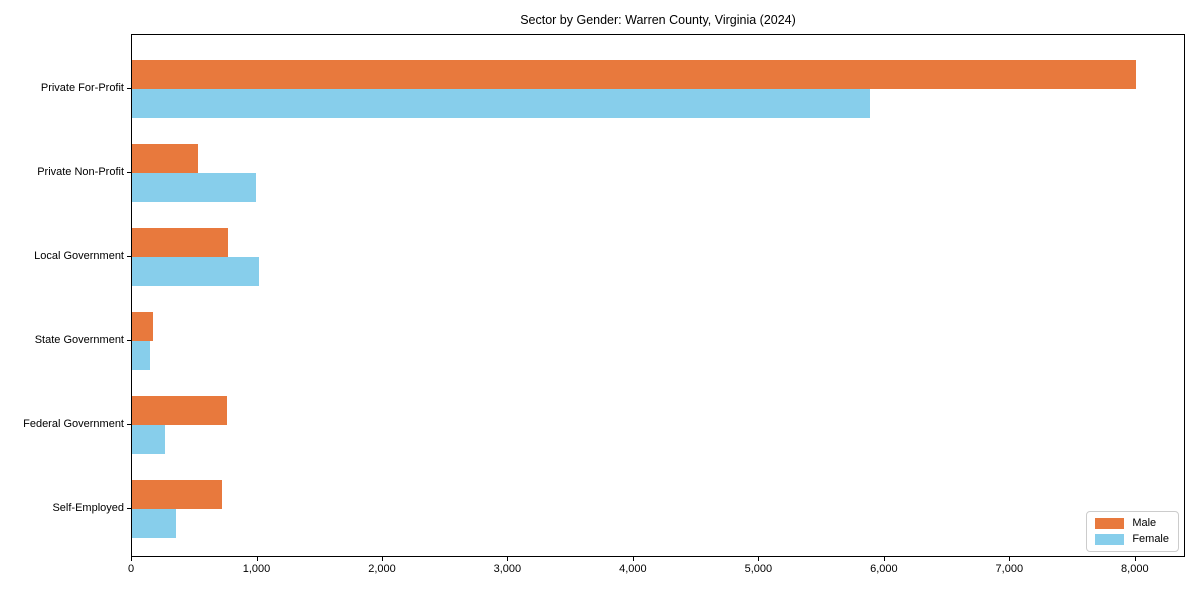 This screenshot has height=600, width=1200. I want to click on y-axis-label-state-government: State Government, so click(79, 340).